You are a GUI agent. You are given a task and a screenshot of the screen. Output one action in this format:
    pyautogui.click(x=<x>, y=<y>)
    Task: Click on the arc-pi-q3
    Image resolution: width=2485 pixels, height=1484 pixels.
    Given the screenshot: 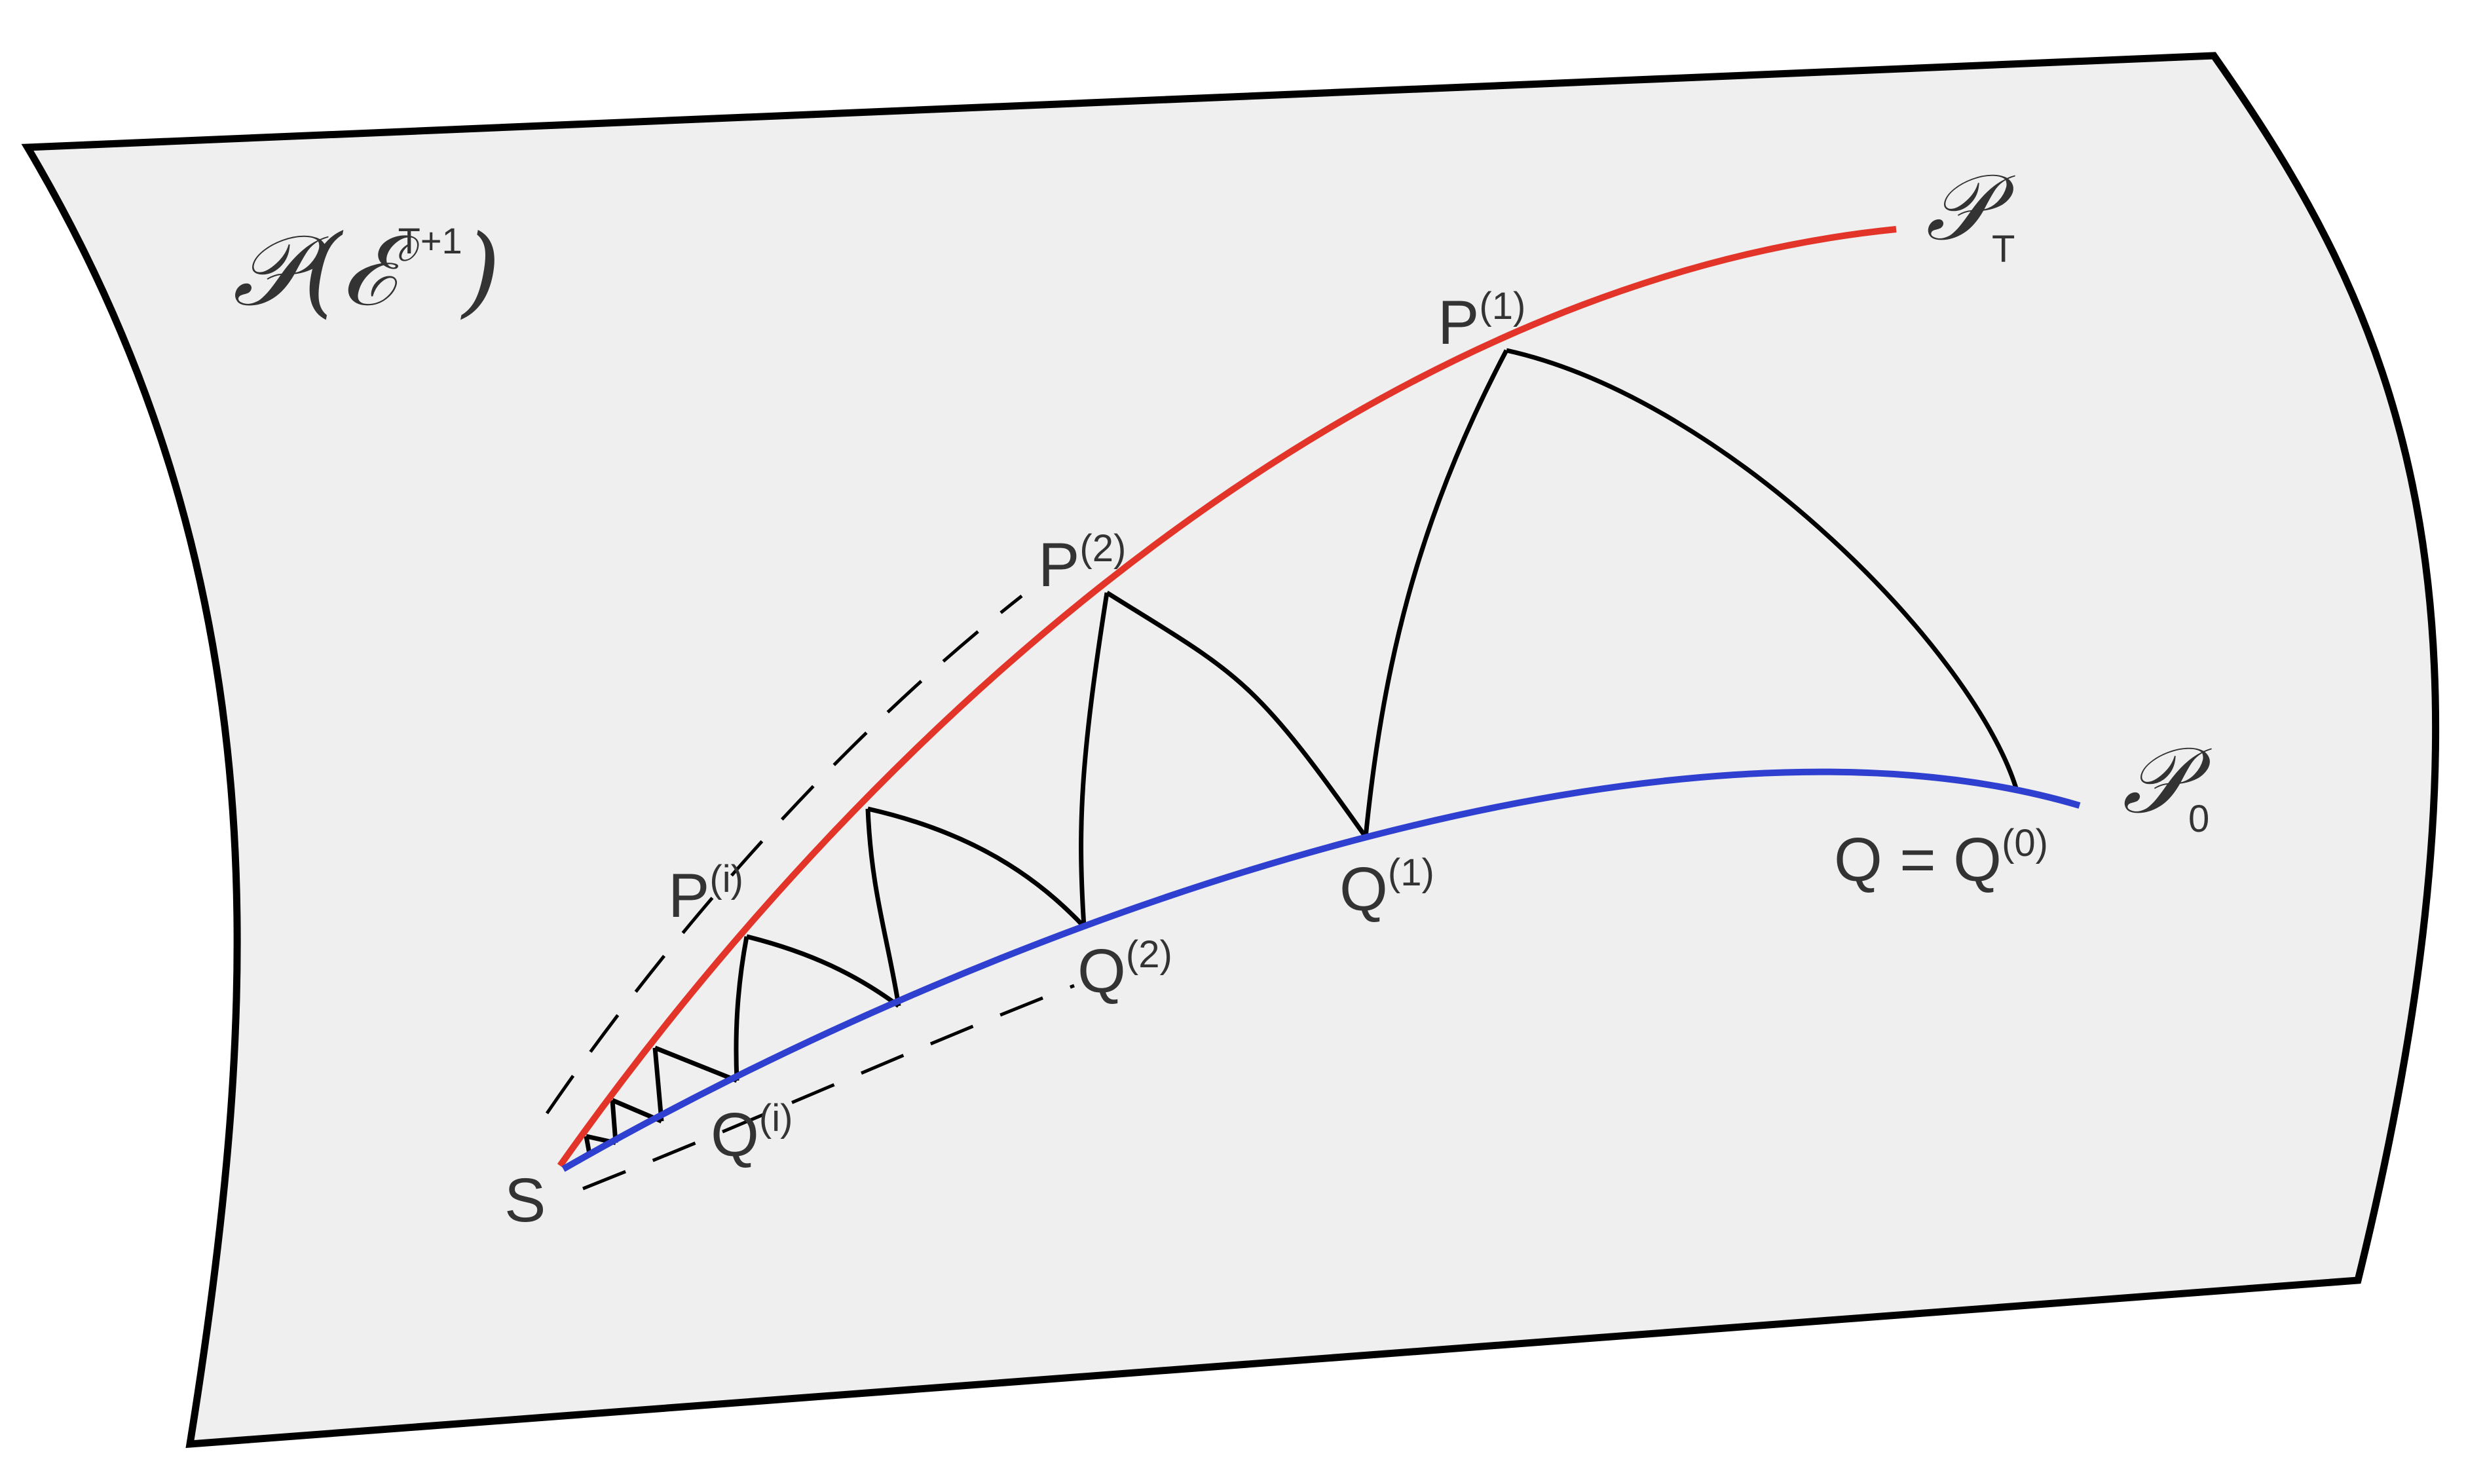 What is the action you would take?
    pyautogui.click(x=823, y=971)
    